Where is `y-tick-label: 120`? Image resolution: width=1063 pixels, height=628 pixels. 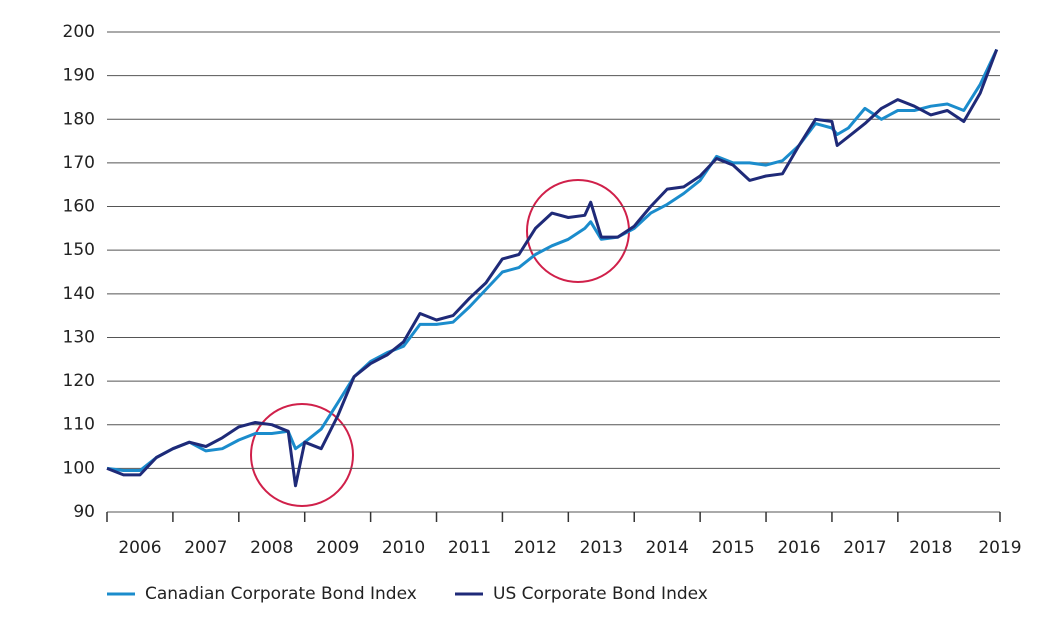 y-tick-label: 120 is located at coordinates (79, 381).